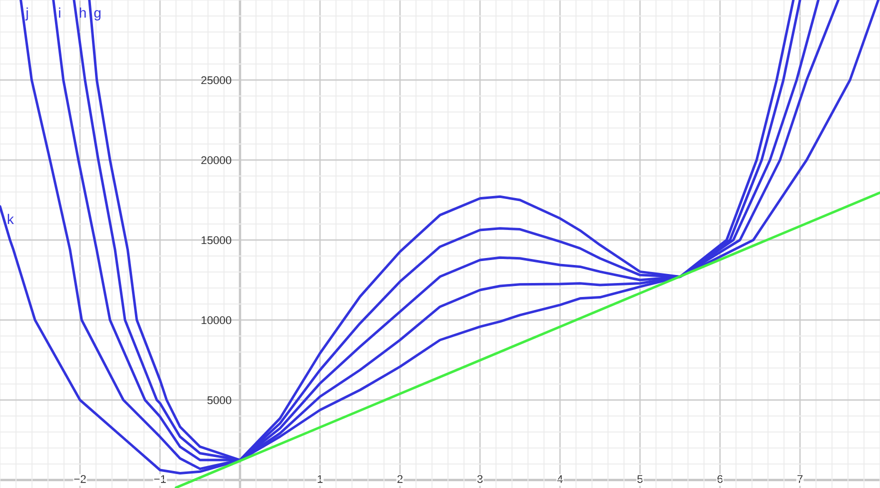 Image resolution: width=880 pixels, height=488 pixels. Describe the element at coordinates (216, 160) in the screenshot. I see `y-tick-label: 20000` at that location.